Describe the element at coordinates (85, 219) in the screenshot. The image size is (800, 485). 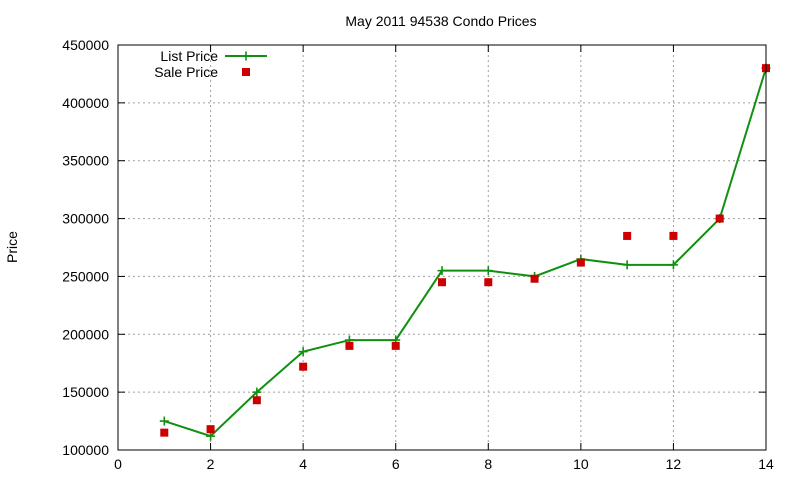
I see `y-tick-label: 300000` at that location.